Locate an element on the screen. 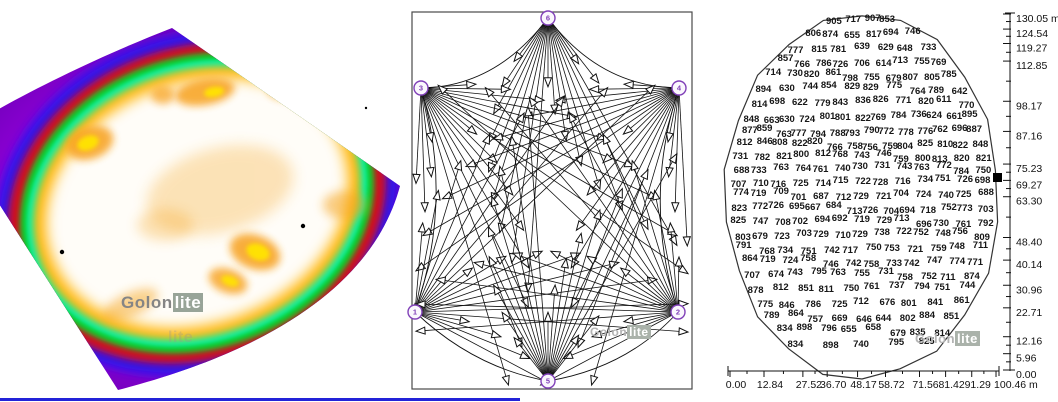 The width and height of the screenshot is (1058, 402). y-axis-label: 130.05 m is located at coordinates (1037, 19).